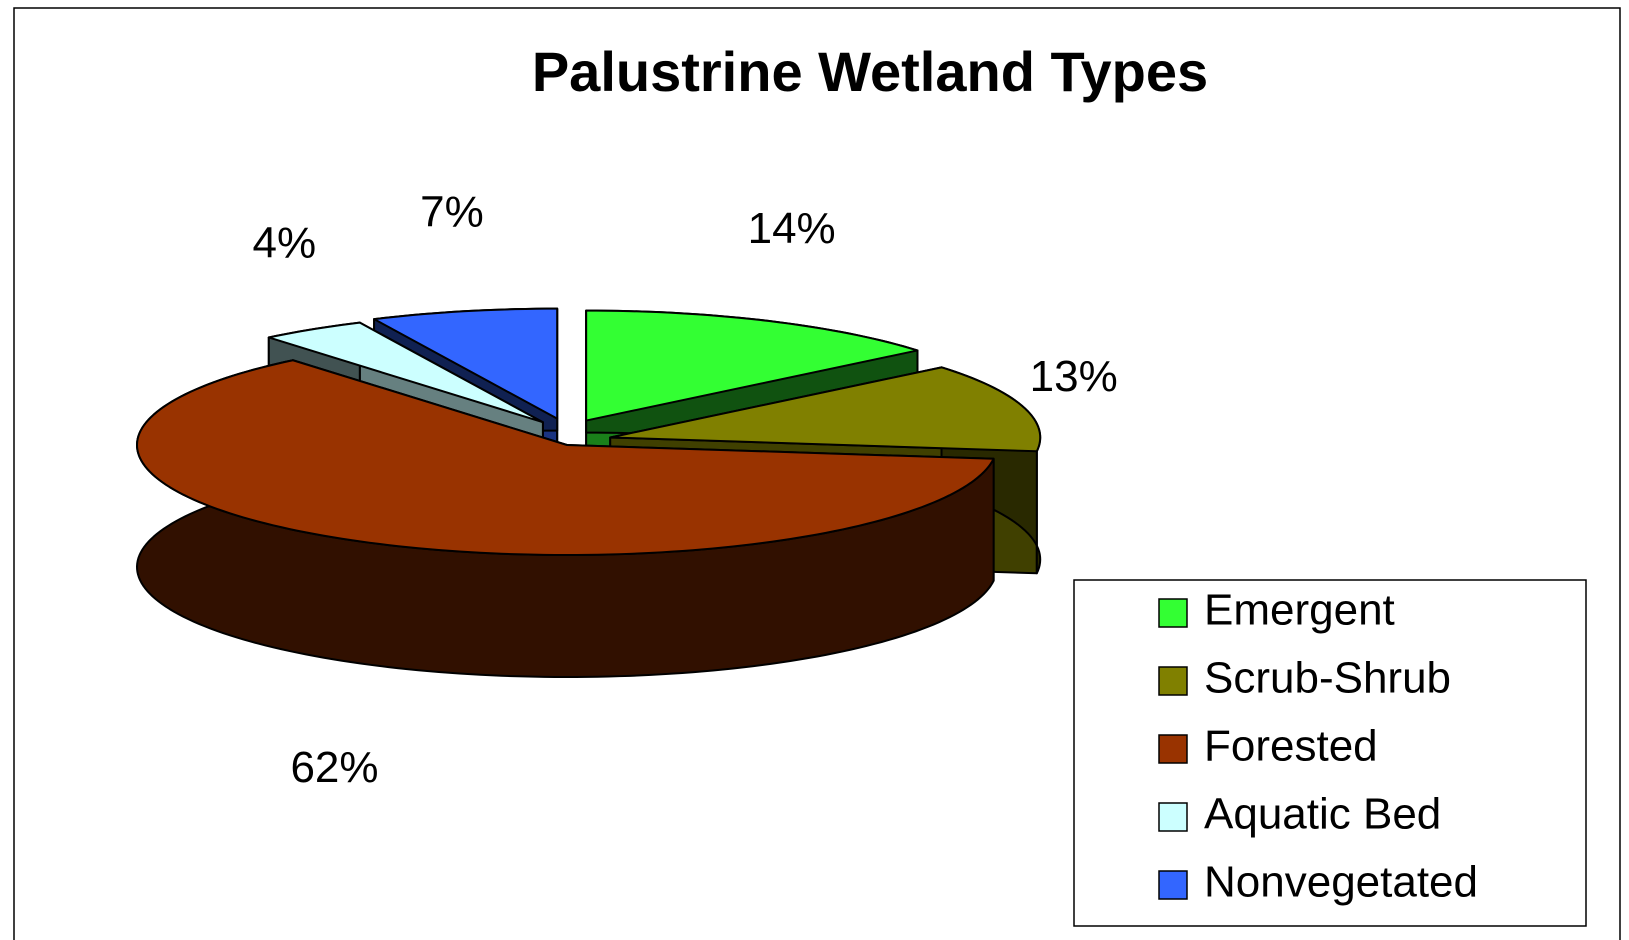 This screenshot has height=940, width=1629. What do you see at coordinates (1327, 678) in the screenshot?
I see `legend-label: Scrub-Shrub` at bounding box center [1327, 678].